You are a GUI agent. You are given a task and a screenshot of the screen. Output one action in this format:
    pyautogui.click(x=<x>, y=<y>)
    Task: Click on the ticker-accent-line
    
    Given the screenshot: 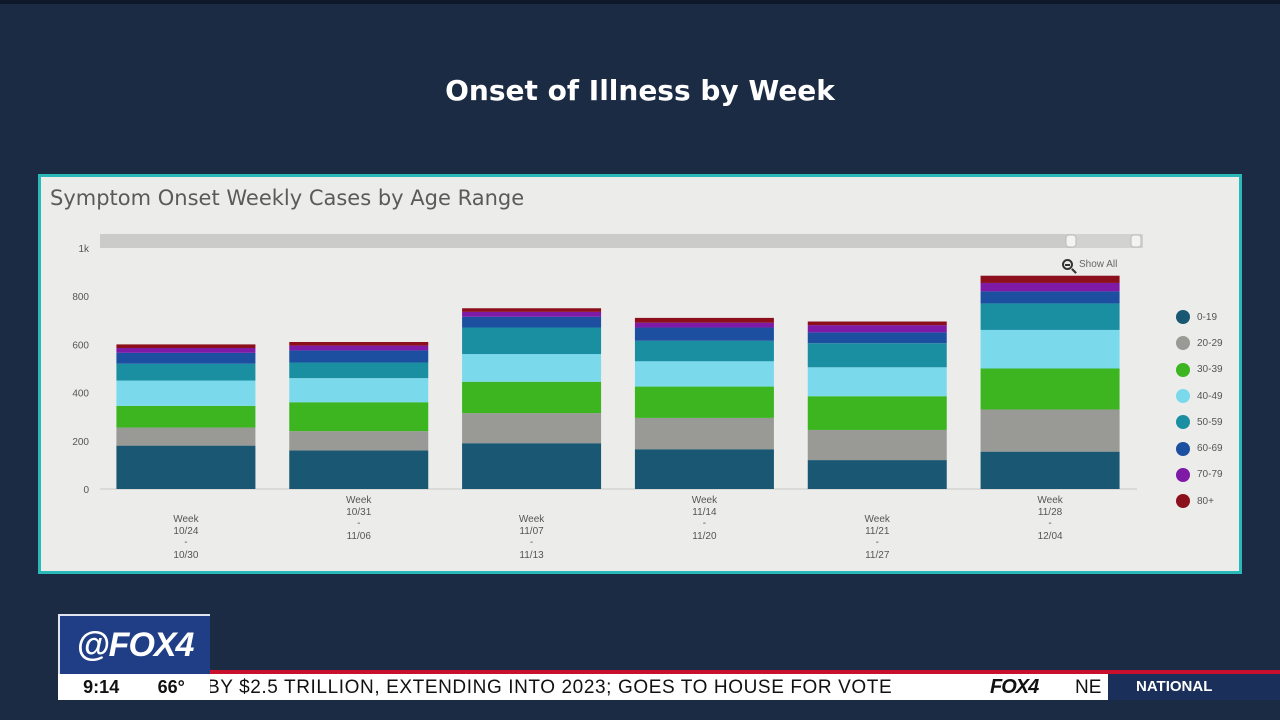 What is the action you would take?
    pyautogui.click(x=745, y=672)
    